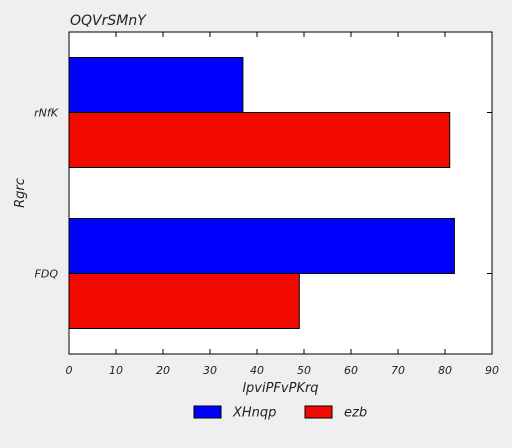  Describe the element at coordinates (163, 370) in the screenshot. I see `x-tick-label: 20` at that location.